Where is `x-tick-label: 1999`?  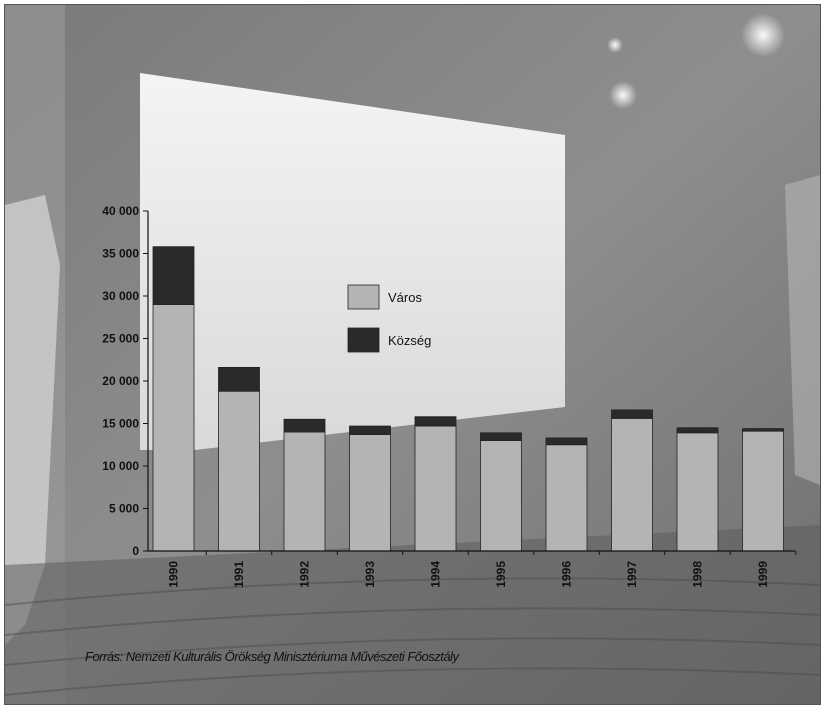
x-tick-label: 1999 is located at coordinates (763, 574).